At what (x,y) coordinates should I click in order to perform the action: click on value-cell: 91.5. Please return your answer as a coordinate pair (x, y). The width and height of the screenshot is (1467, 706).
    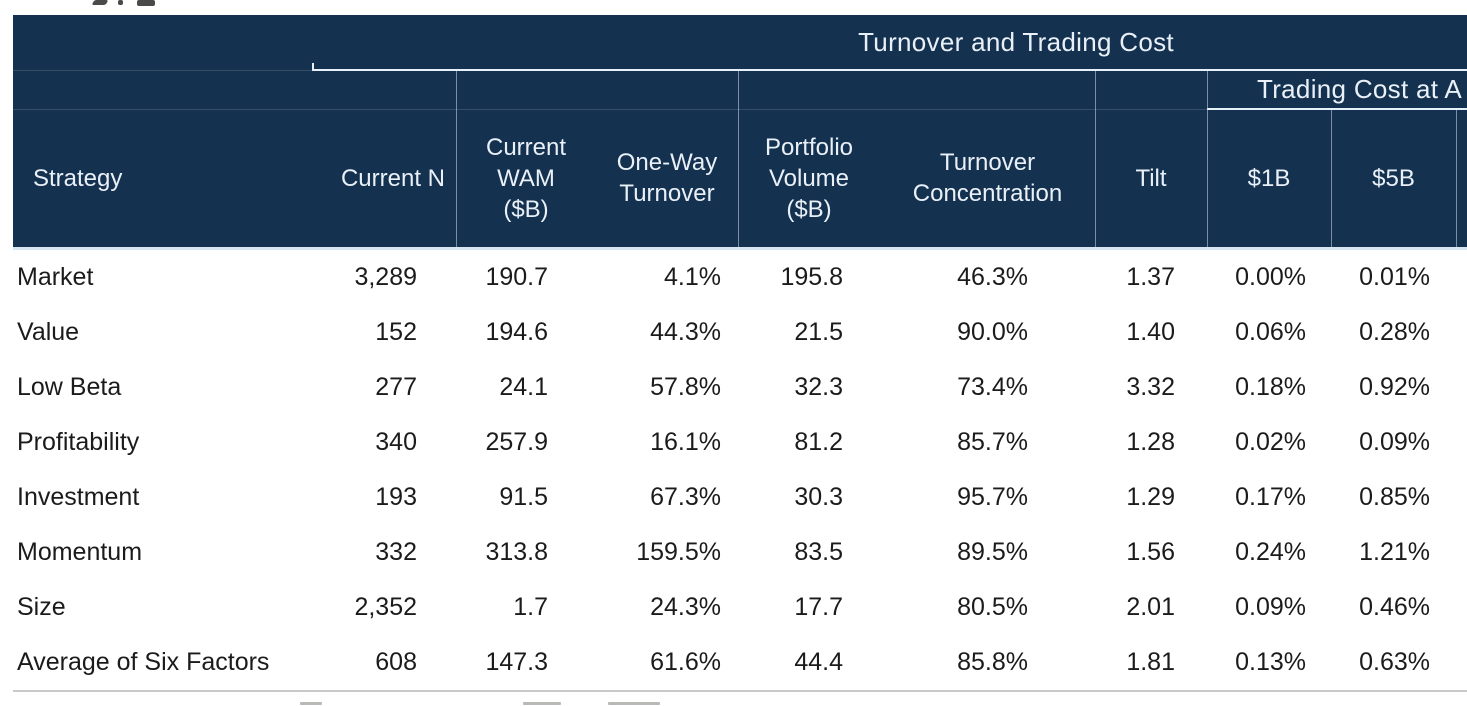
    Looking at the image, I should click on (523, 497).